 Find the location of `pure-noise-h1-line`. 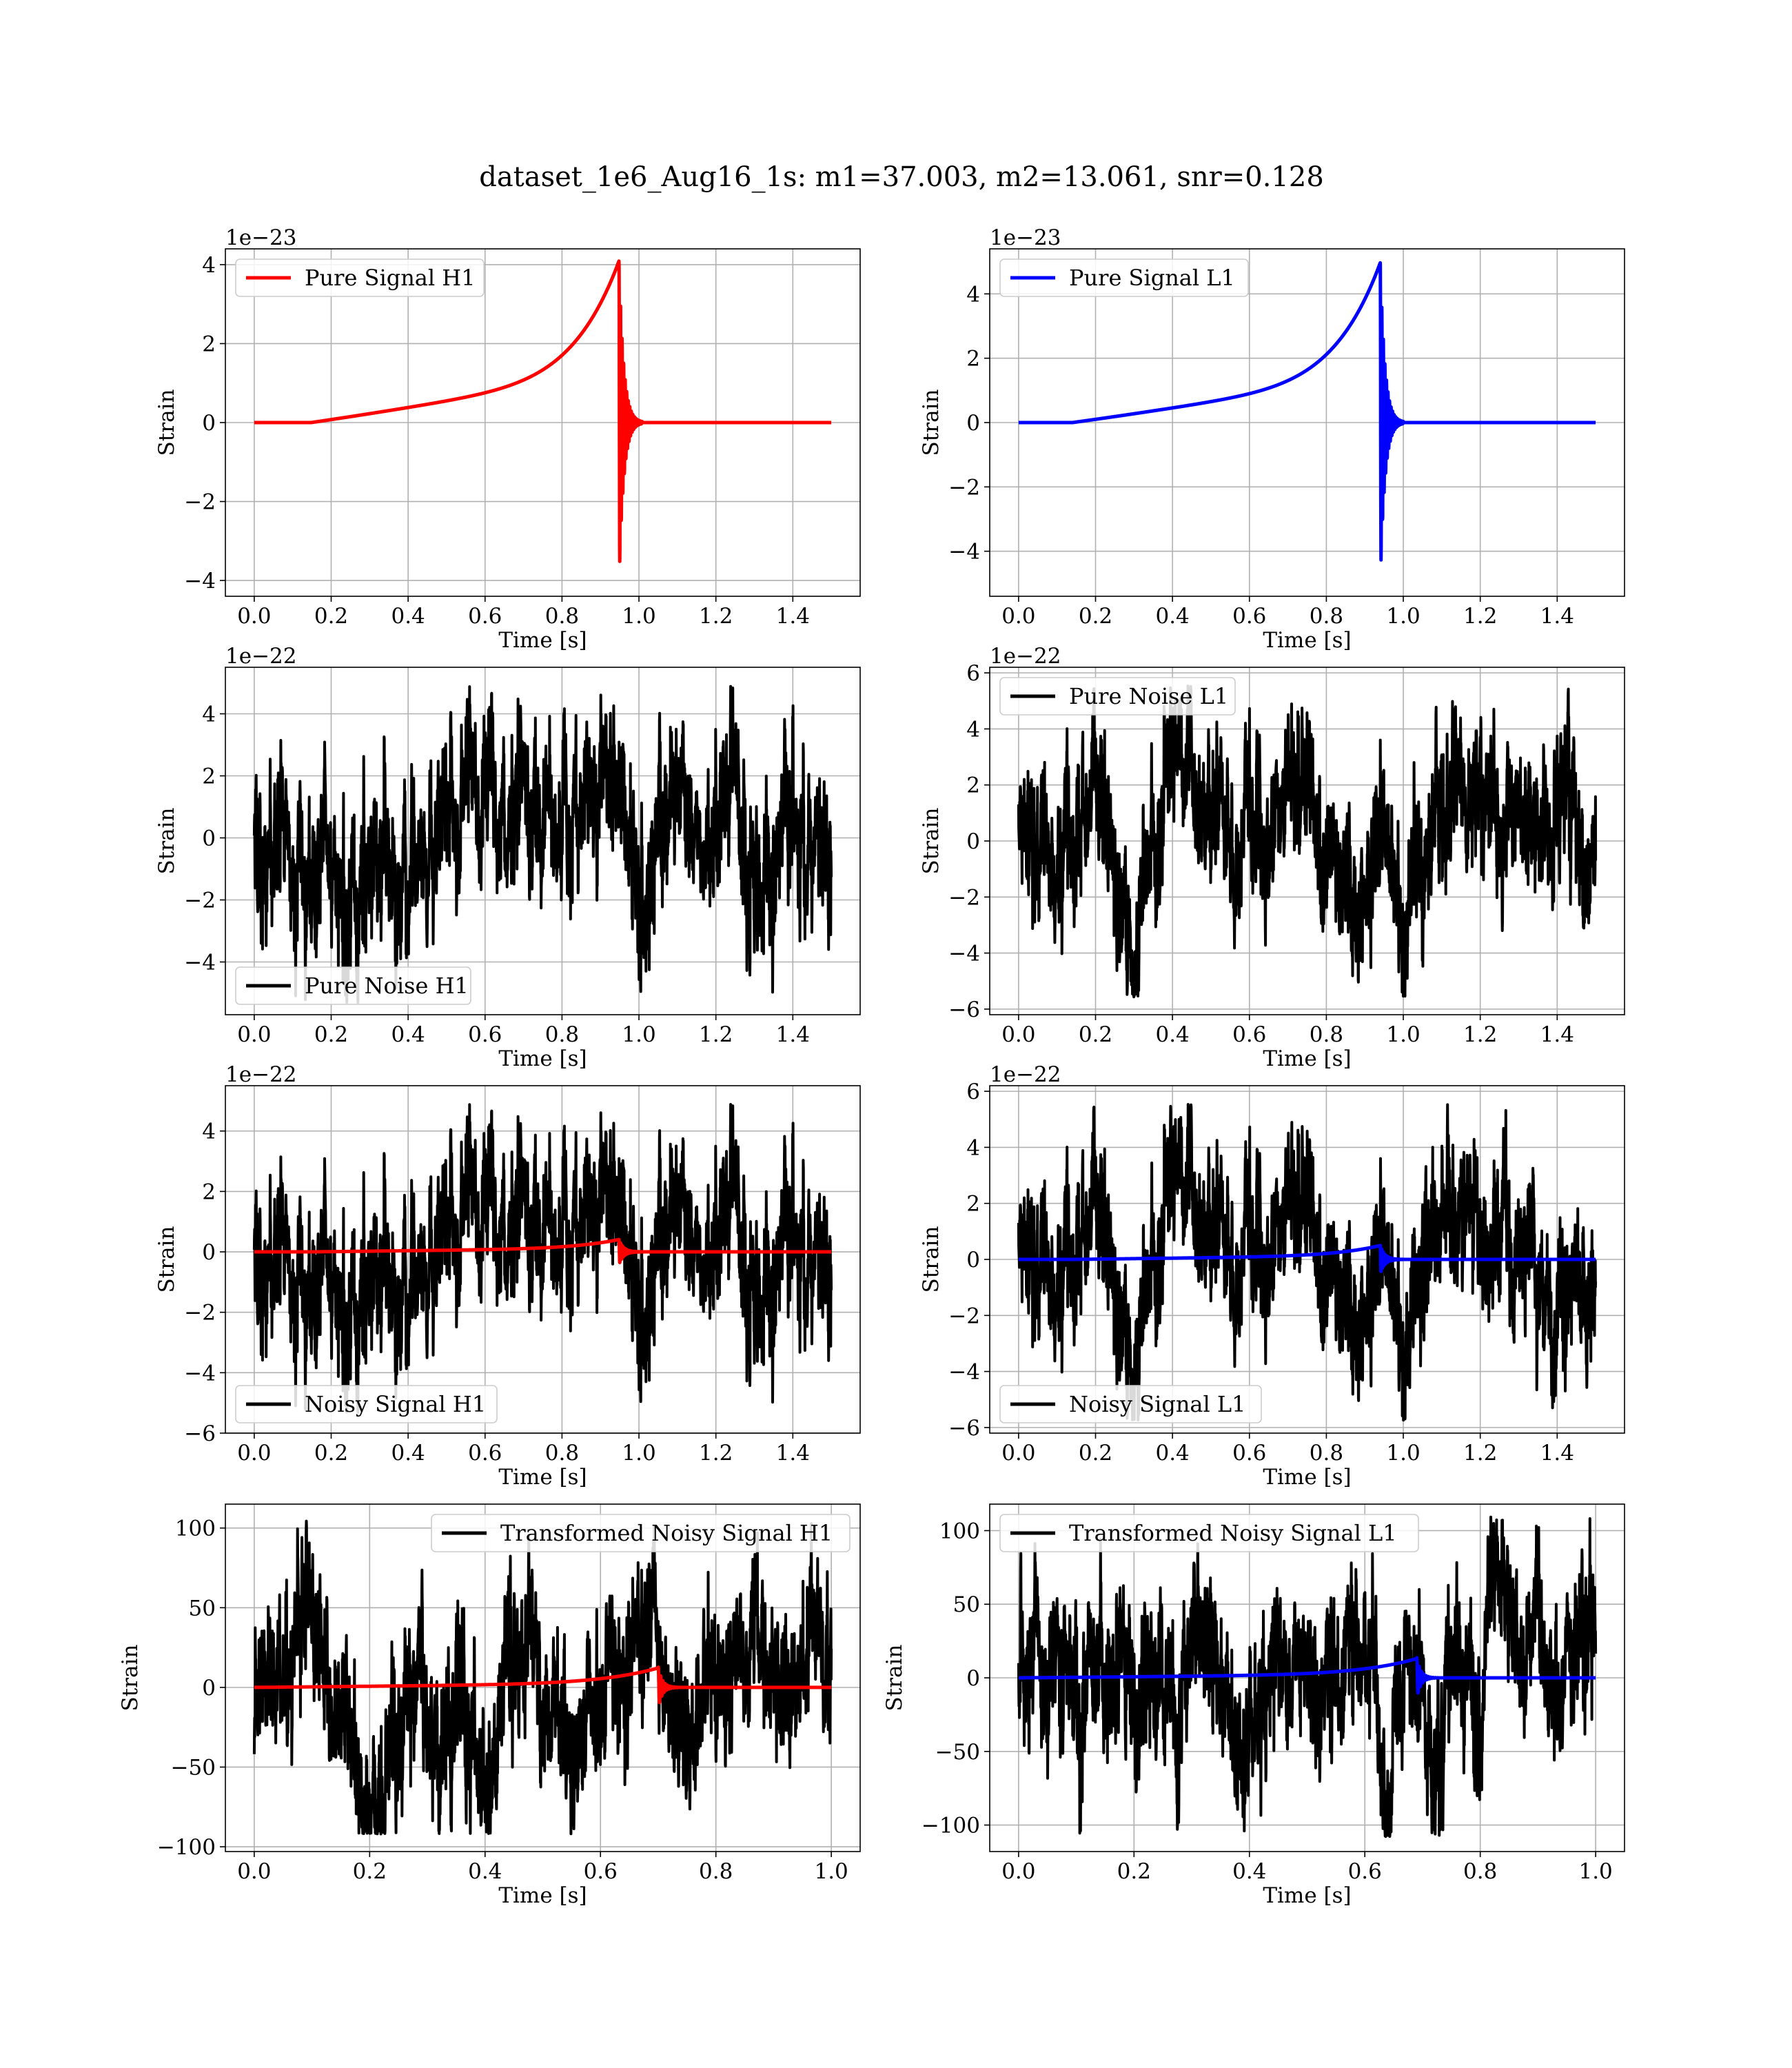

pure-noise-h1-line is located at coordinates (542, 844).